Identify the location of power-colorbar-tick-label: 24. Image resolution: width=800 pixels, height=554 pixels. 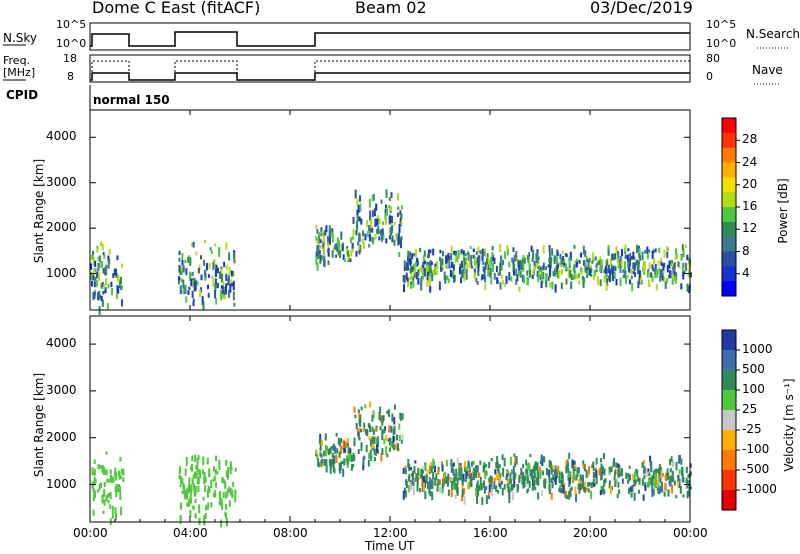
(750, 161).